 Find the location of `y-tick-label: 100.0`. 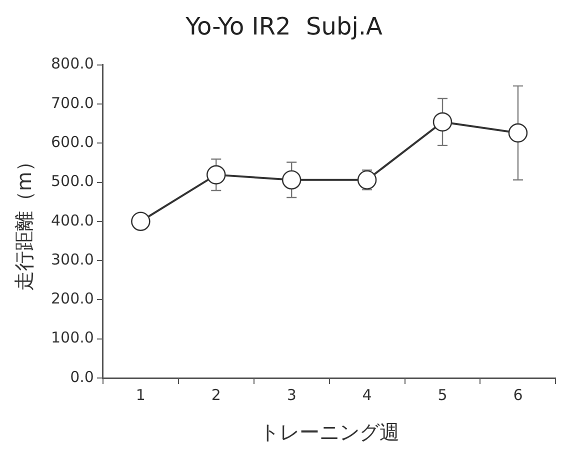

y-tick-label: 100.0 is located at coordinates (72, 337).